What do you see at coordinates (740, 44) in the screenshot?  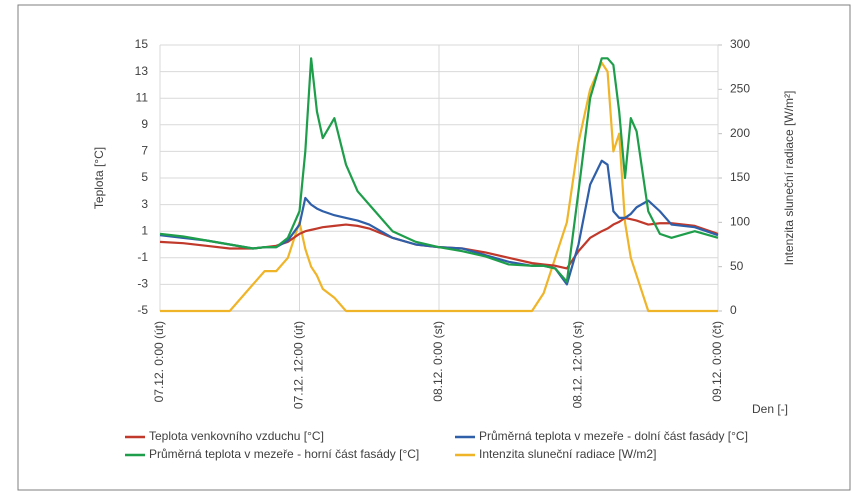 I see `y2-tick-label: 300` at bounding box center [740, 44].